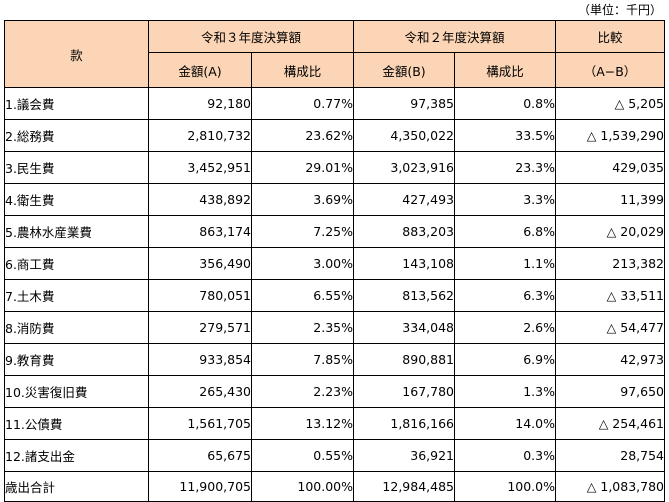  Describe the element at coordinates (610, 455) in the screenshot. I see `row-diff: 28,754` at that location.